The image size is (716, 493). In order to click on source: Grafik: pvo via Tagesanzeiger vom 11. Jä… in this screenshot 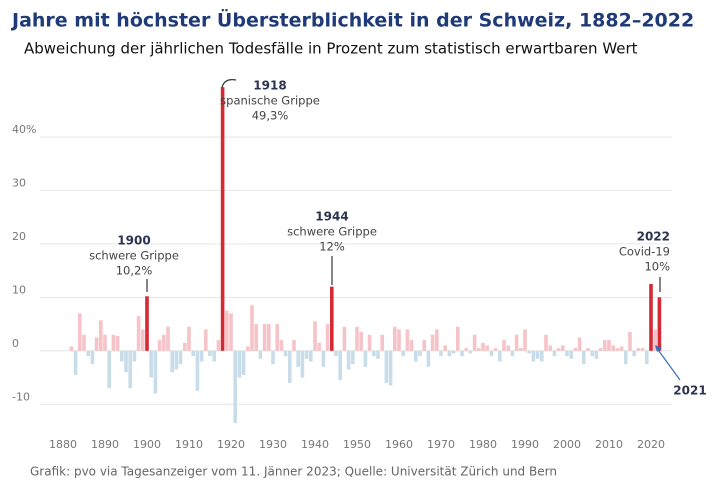, I will do `click(293, 472)`.